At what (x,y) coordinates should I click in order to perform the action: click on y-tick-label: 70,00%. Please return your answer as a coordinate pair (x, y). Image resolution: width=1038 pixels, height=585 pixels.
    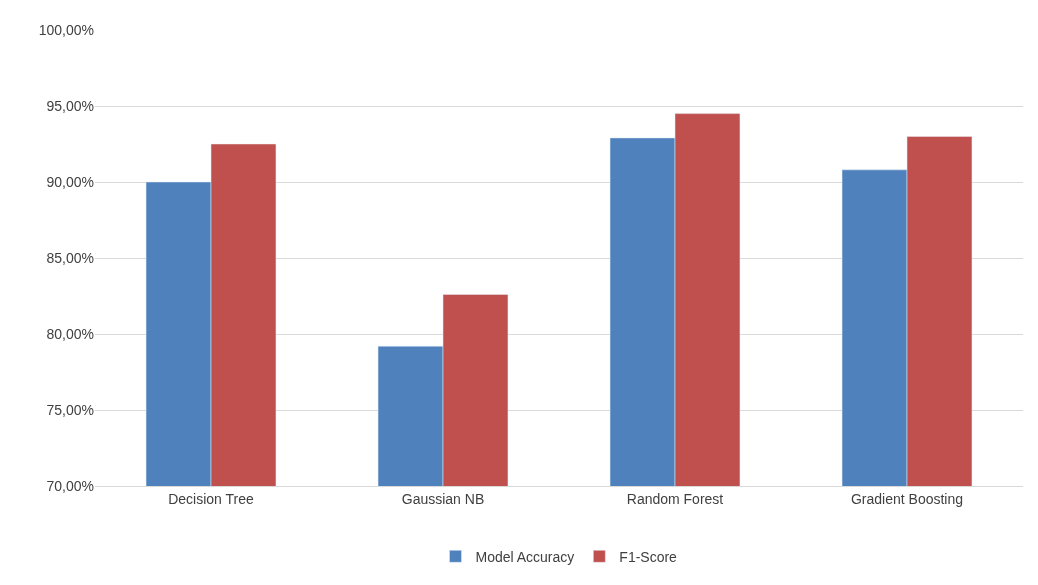
    Looking at the image, I should click on (70, 485).